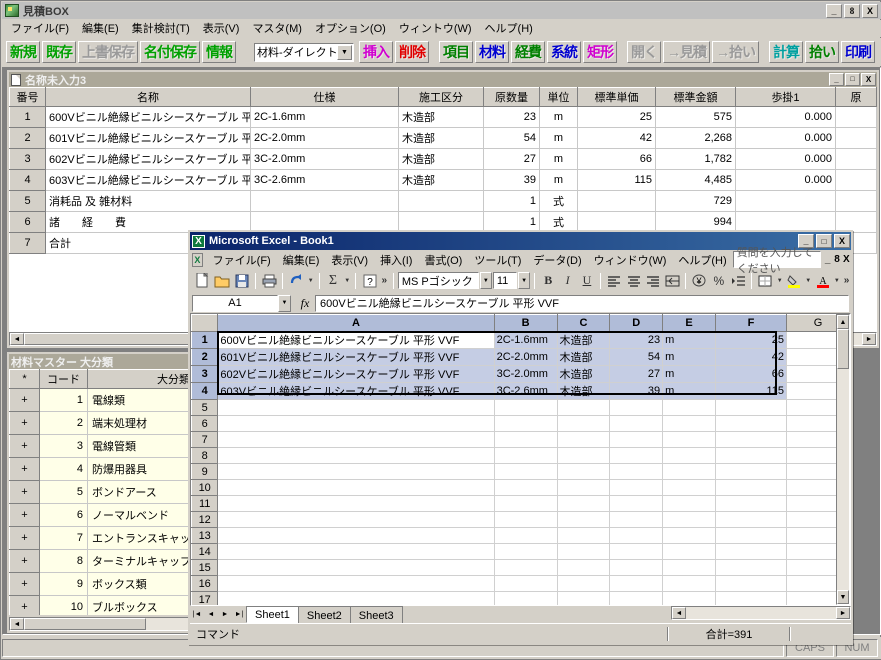 The image size is (881, 660). What do you see at coordinates (695, 159) in the screenshot?
I see `cell-amount: 1,782` at bounding box center [695, 159].